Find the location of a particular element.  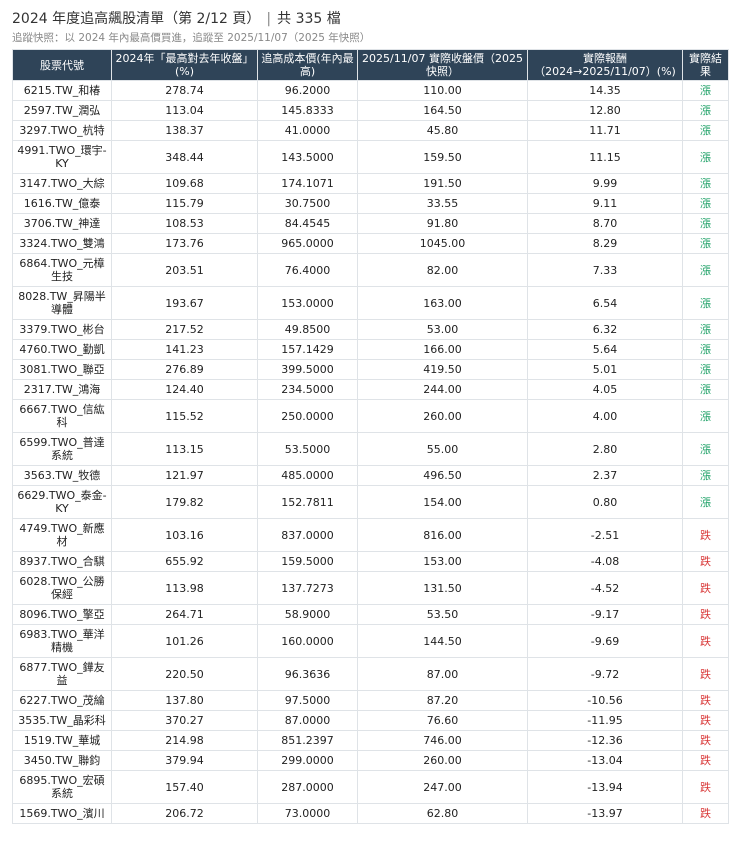

cell-cost-price: 30.7500 is located at coordinates (307, 203).